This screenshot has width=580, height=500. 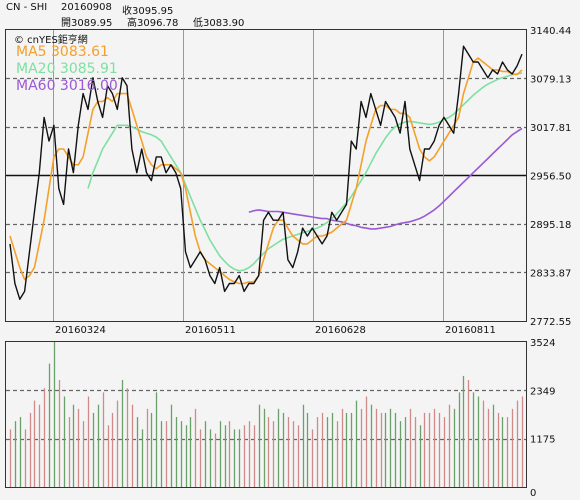 What do you see at coordinates (275, 330) in the screenshot?
I see `x-tick-labels: 20160324 20160511 20160628 20160811` at bounding box center [275, 330].